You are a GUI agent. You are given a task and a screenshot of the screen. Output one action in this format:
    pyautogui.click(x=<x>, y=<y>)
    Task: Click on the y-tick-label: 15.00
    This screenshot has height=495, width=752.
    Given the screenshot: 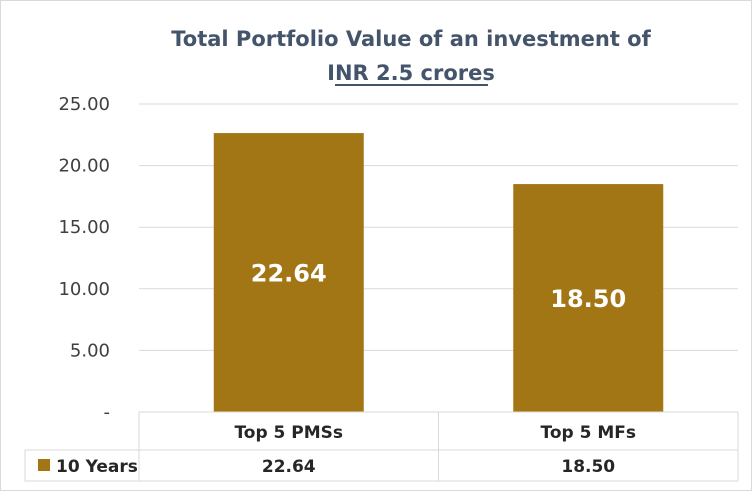 What is the action you would take?
    pyautogui.click(x=84, y=227)
    